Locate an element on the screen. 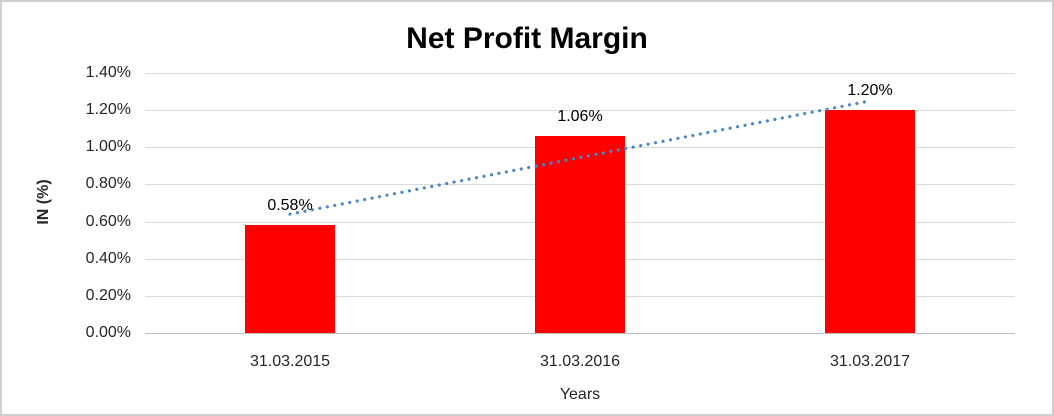 This screenshot has height=416, width=1054. x-tick-label: 31.03.2016 is located at coordinates (580, 361).